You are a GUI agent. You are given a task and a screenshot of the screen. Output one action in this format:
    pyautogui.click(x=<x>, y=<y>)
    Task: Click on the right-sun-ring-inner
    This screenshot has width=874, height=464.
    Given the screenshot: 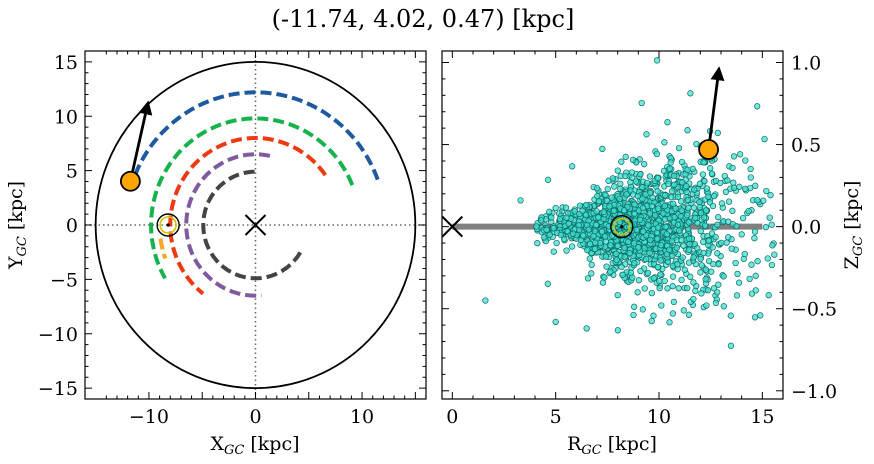 What is the action you would take?
    pyautogui.click(x=621, y=226)
    